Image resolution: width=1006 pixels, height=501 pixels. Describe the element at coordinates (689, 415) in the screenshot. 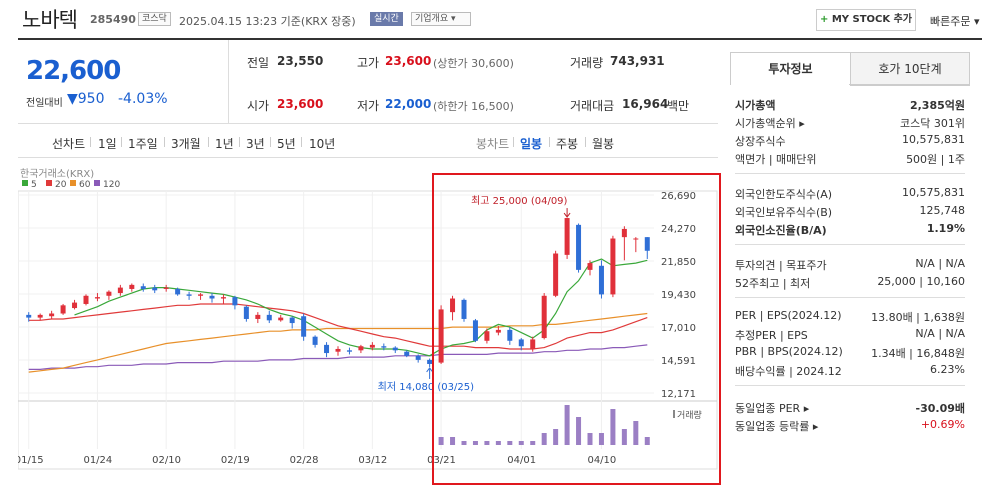

I see `volume-legend-label: 거래량` at that location.